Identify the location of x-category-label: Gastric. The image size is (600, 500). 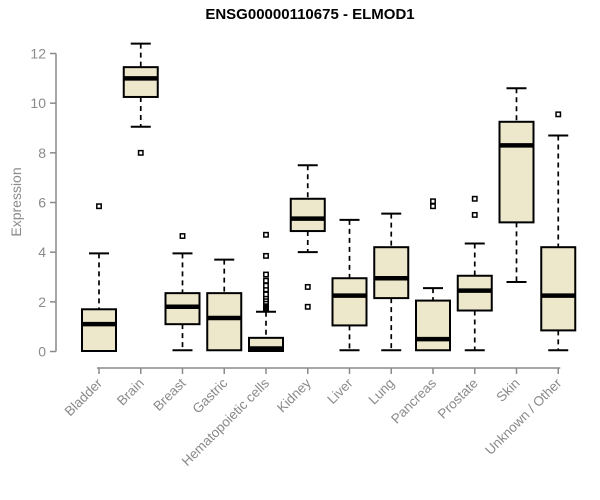
(210, 395).